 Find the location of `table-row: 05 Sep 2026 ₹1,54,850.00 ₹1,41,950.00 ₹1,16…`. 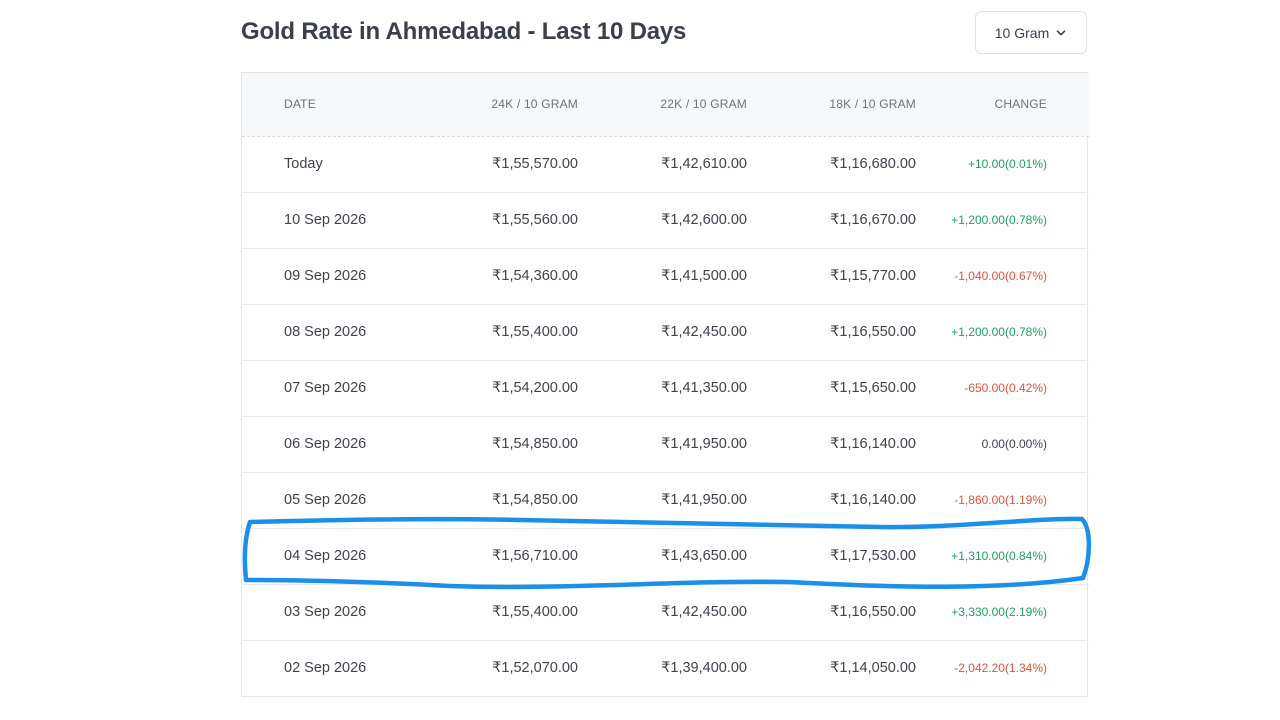

table-row: 05 Sep 2026 ₹1,54,850.00 ₹1,41,950.00 ₹1,16… is located at coordinates (665, 500).